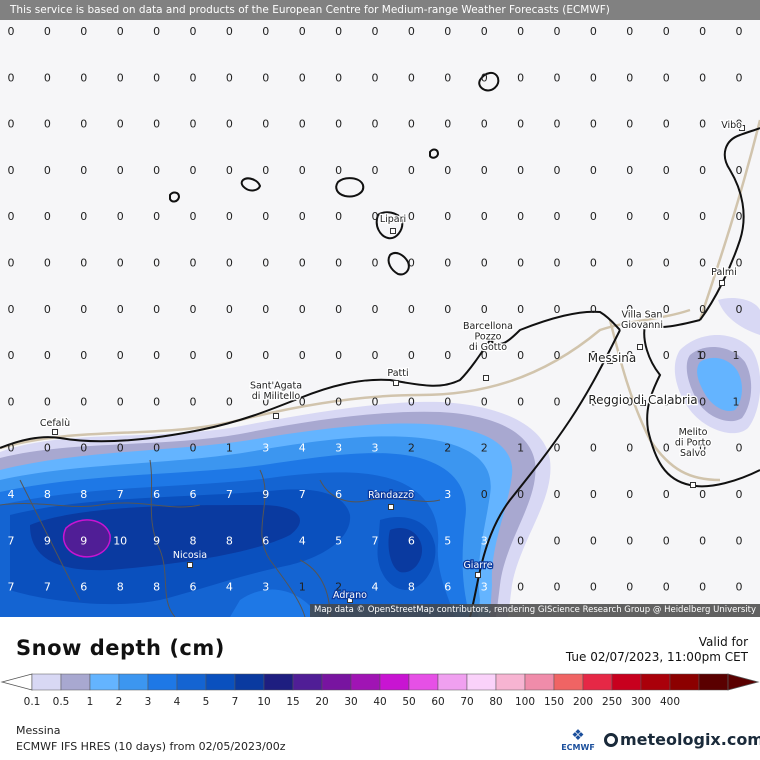  I want to click on legend-tick-label: 150, so click(554, 702).